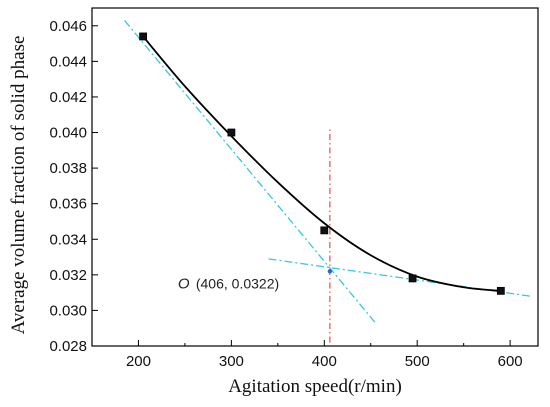  Describe the element at coordinates (68, 346) in the screenshot. I see `y-tick-label: 0.028` at that location.